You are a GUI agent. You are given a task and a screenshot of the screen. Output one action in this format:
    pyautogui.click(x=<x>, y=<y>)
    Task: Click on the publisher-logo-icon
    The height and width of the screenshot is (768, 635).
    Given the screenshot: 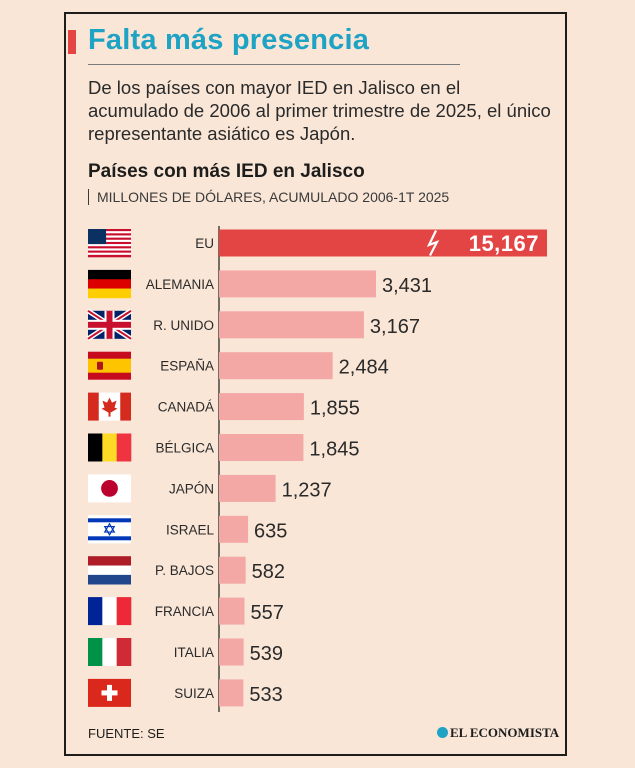 What is the action you would take?
    pyautogui.click(x=442, y=732)
    